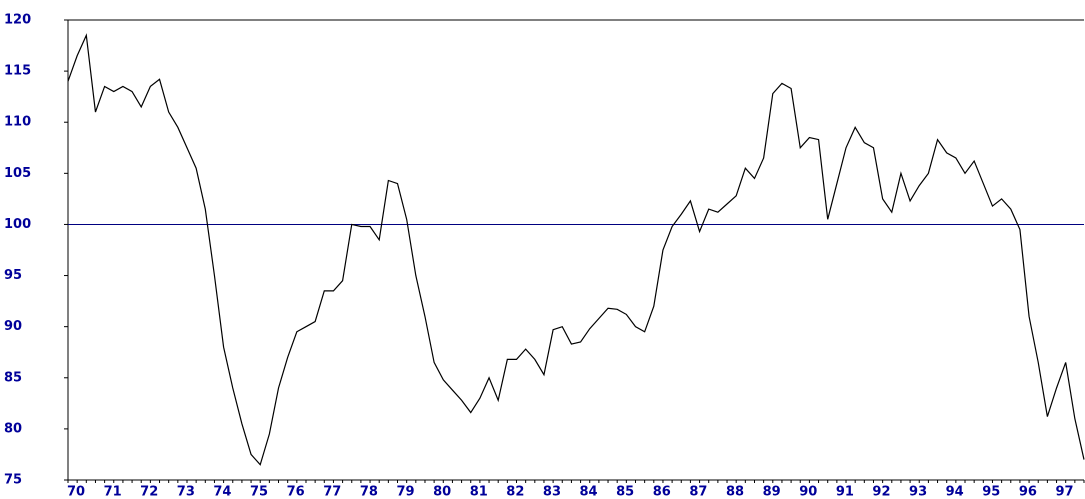 The image size is (1085, 499). Describe the element at coordinates (442, 492) in the screenshot. I see `x-tick-label: 80` at that location.